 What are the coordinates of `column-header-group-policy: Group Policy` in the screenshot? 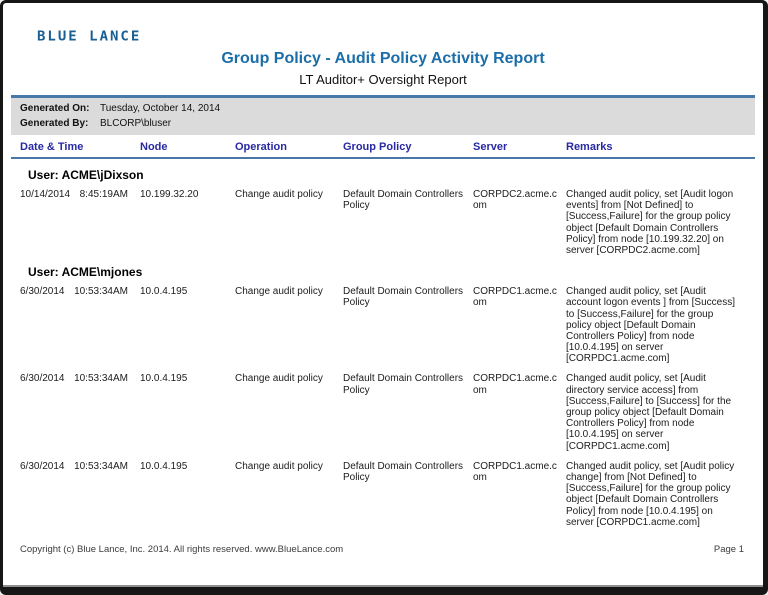 It's located at (377, 147).